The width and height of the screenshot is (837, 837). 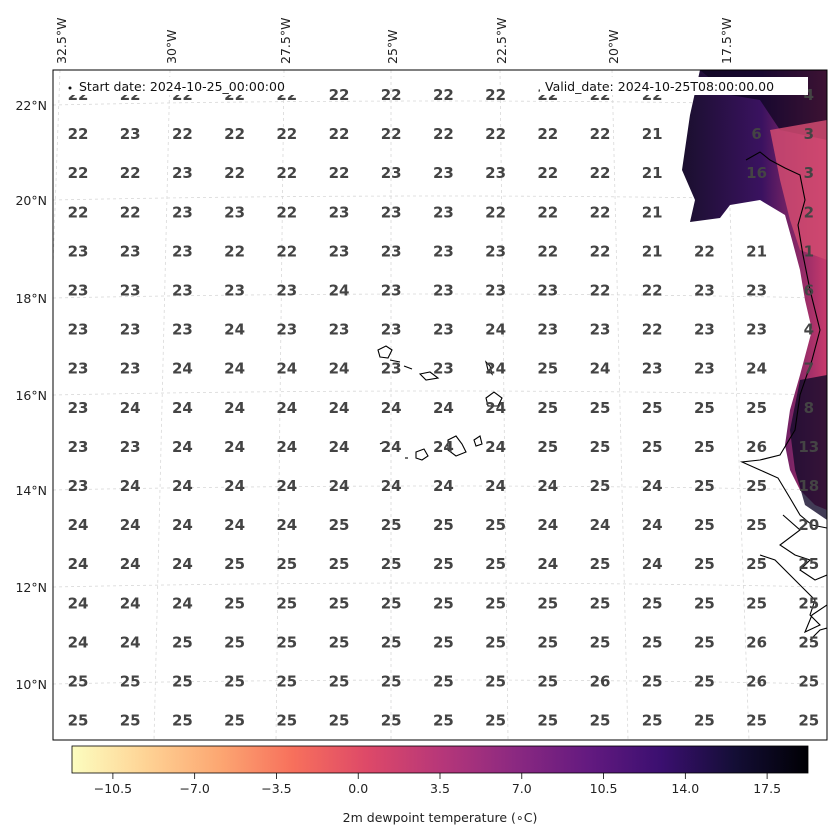 What do you see at coordinates (358, 788) in the screenshot?
I see `colorbar-tick-label: 0.0` at bounding box center [358, 788].